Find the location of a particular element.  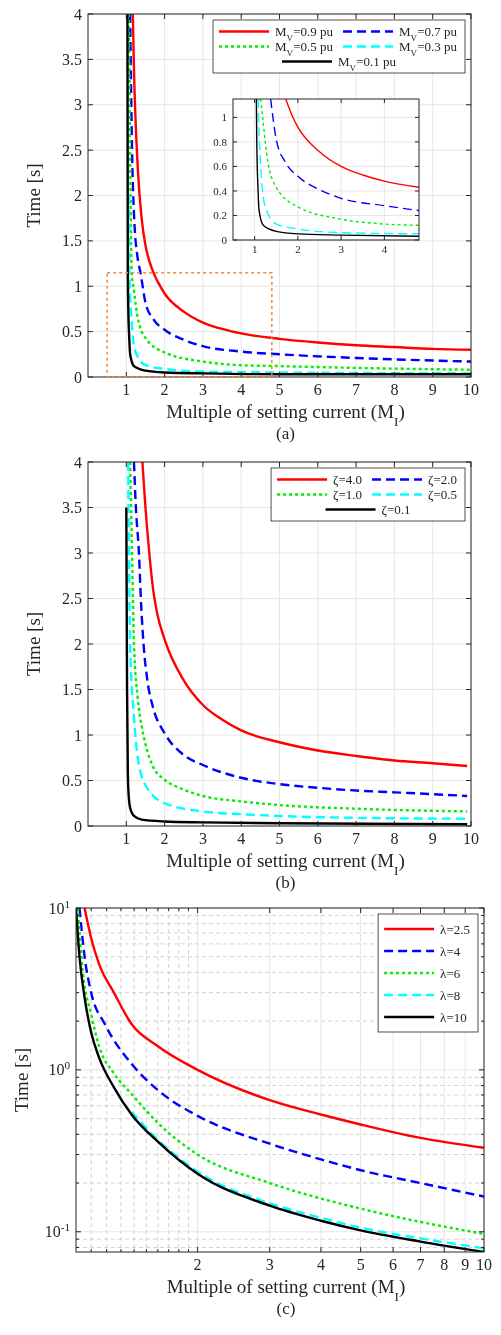

y-tick-label: 0.8 is located at coordinates (220, 141).